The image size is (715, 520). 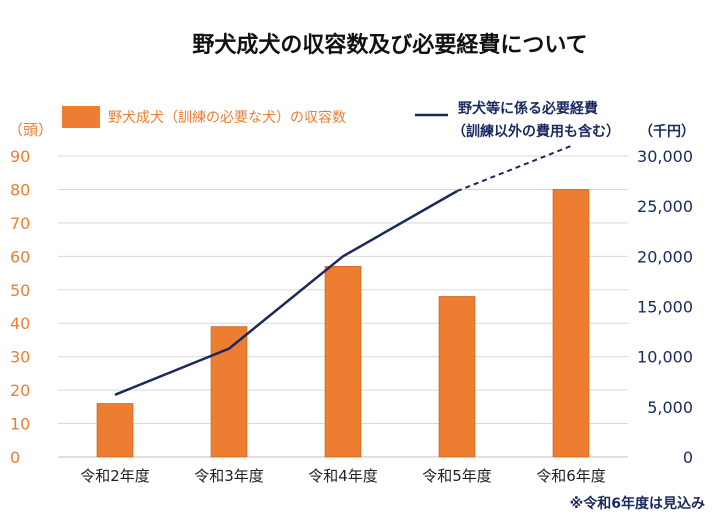 What do you see at coordinates (665, 256) in the screenshot?
I see `right-tick-label: 20,000` at bounding box center [665, 256].